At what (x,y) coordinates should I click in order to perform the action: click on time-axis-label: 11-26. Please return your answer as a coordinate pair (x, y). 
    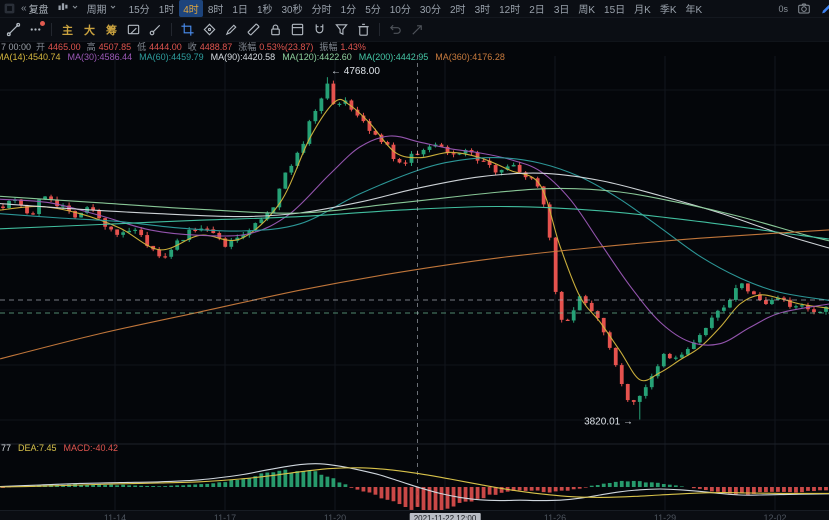
    Looking at the image, I should click on (555, 516).